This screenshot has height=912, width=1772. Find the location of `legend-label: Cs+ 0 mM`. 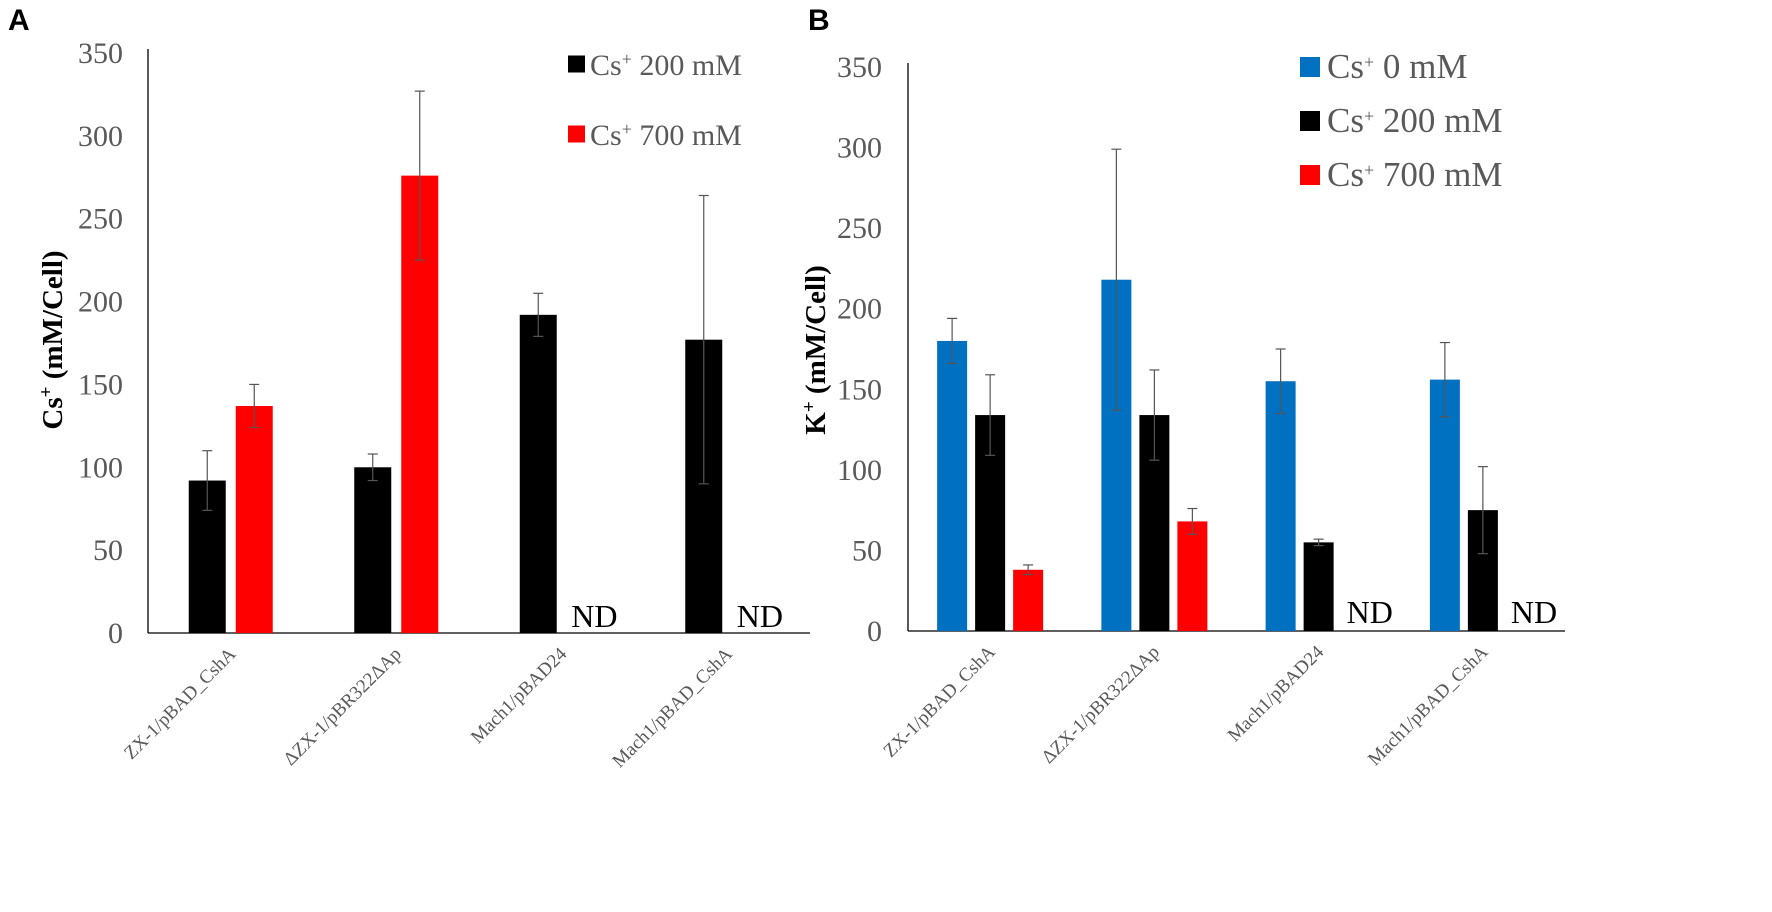

legend-label: Cs+ 0 mM is located at coordinates (1397, 66).